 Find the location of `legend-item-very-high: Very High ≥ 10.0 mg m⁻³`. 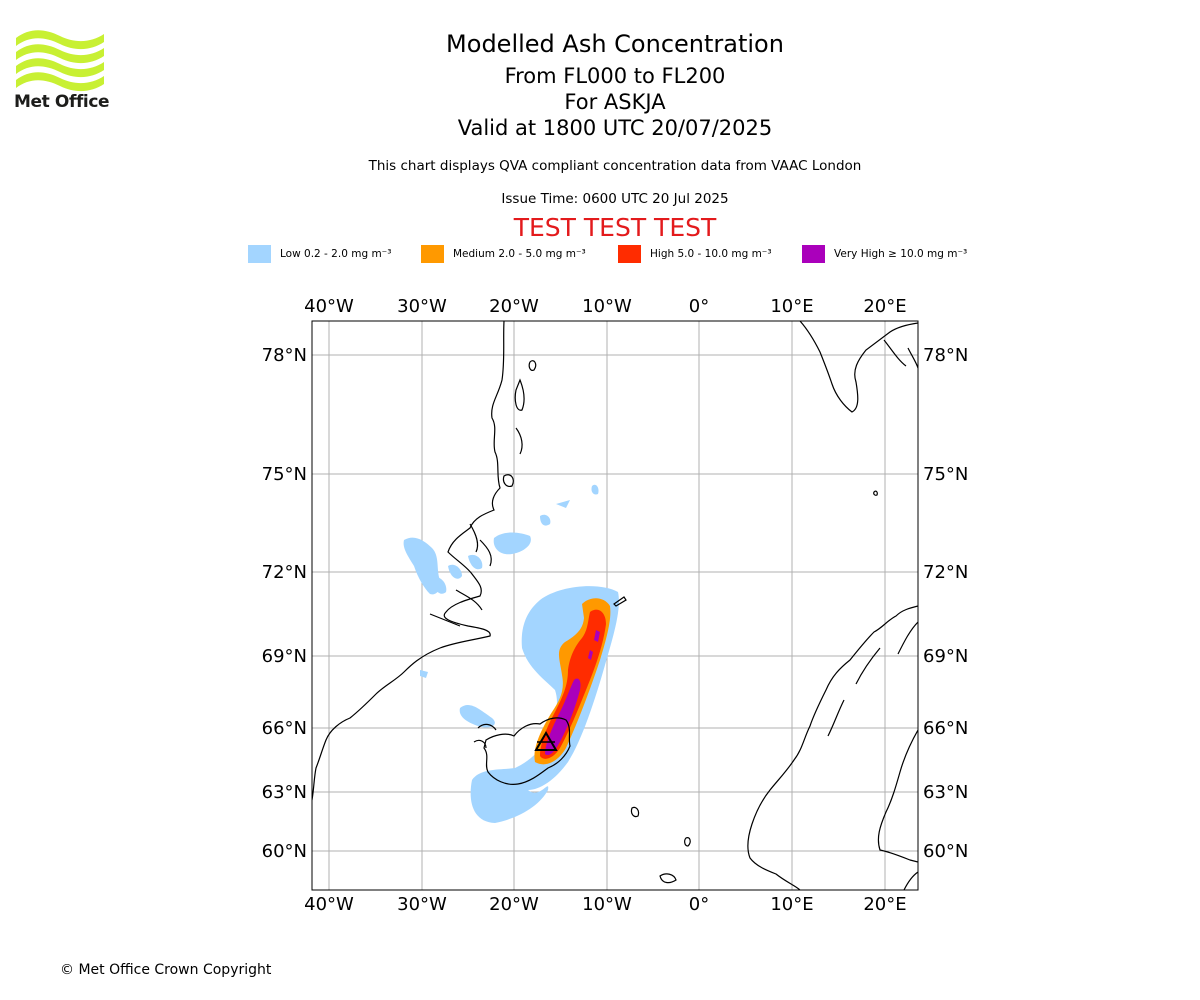

legend-item-very-high: Very High ≥ 10.0 mg m⁻³ is located at coordinates (884, 254).